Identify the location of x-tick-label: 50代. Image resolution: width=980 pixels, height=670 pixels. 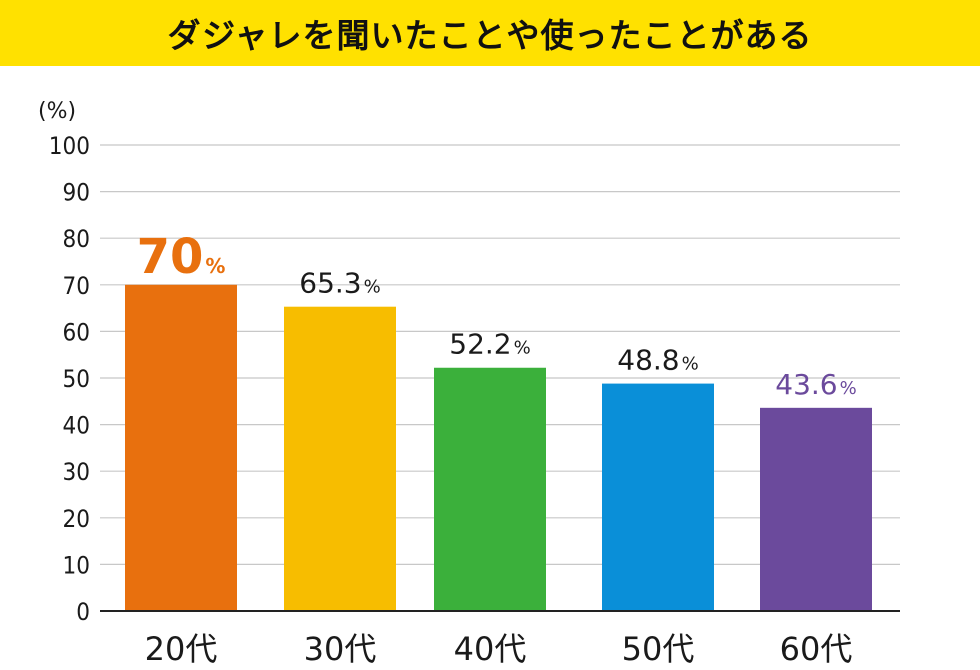
(658, 649).